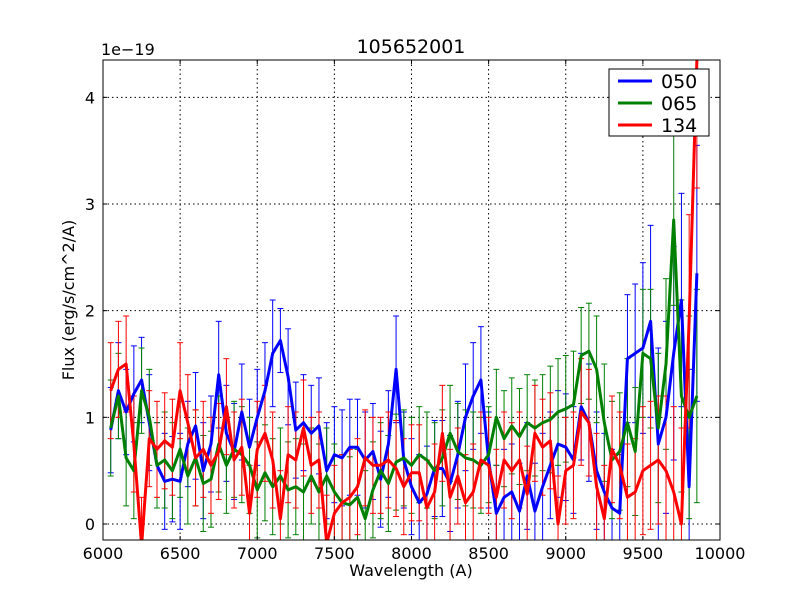 This screenshot has height=600, width=800. What do you see at coordinates (90, 524) in the screenshot?
I see `y-tick-label: 0` at bounding box center [90, 524].